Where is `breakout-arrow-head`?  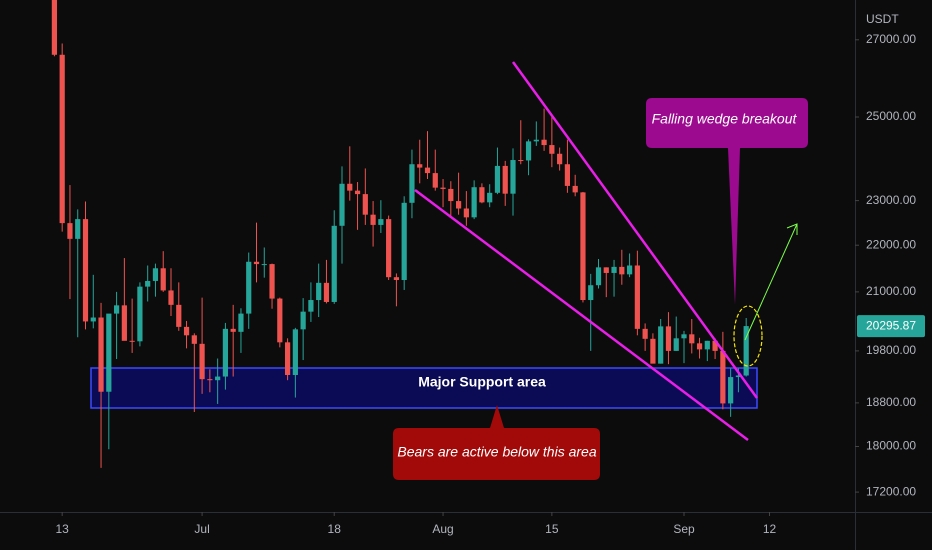 breakout-arrow-head is located at coordinates (792, 229).